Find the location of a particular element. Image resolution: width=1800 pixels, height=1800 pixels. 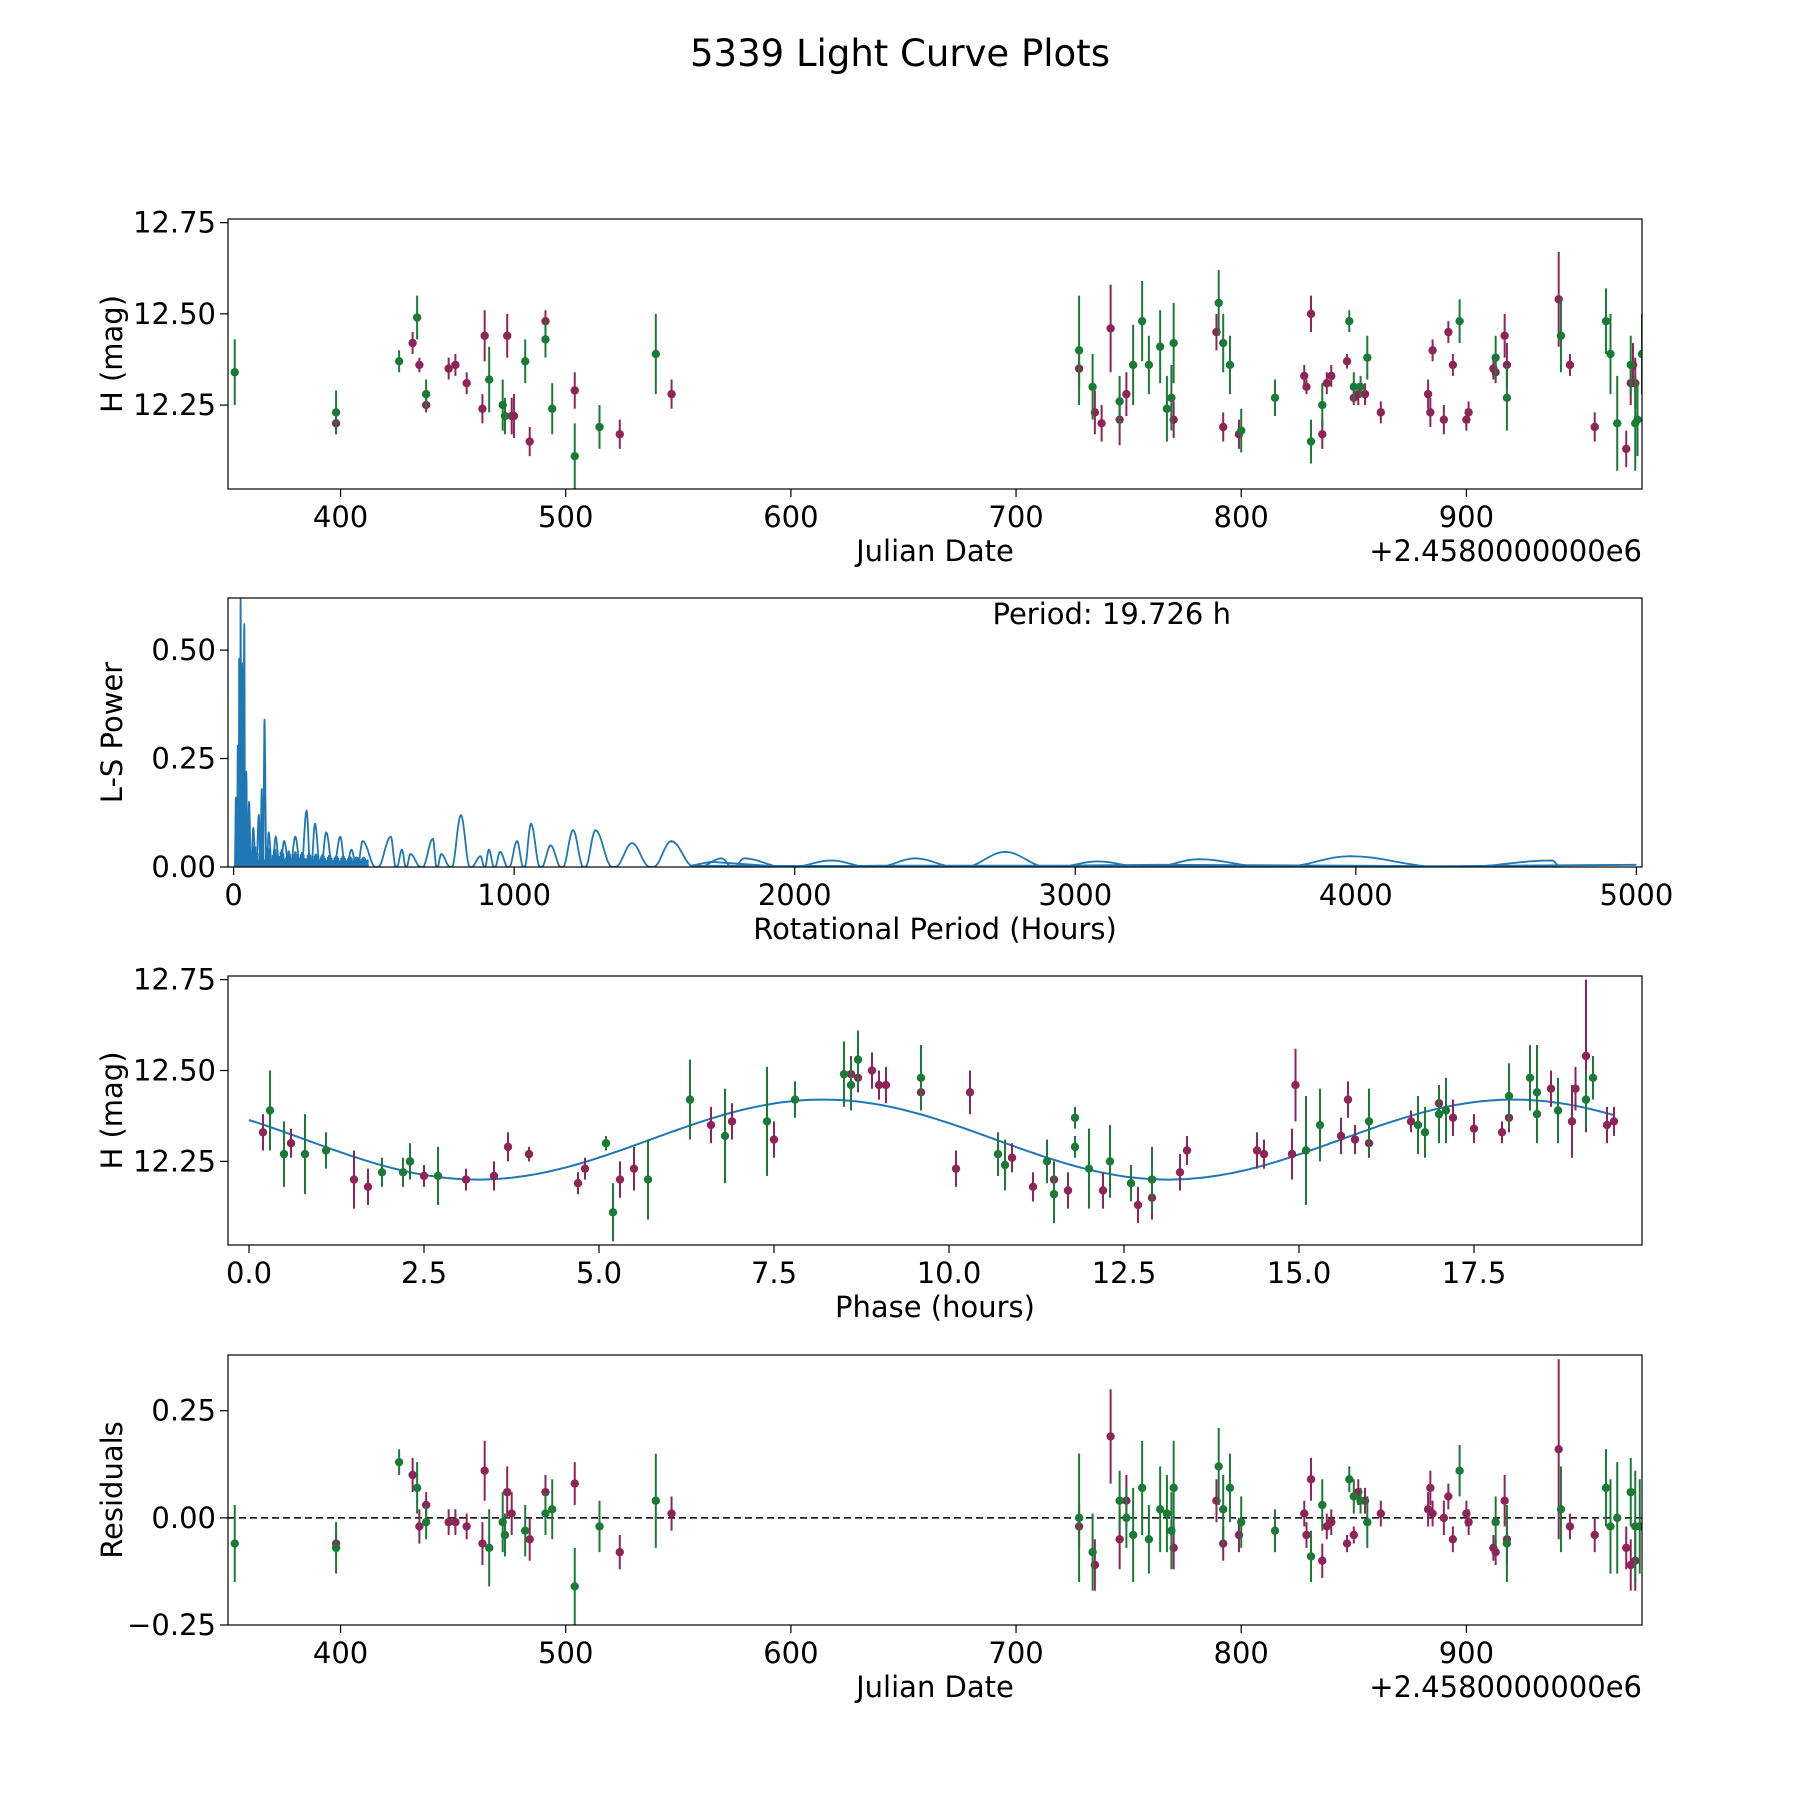

phased-xtick-label: 12.5 is located at coordinates (1124, 1273).